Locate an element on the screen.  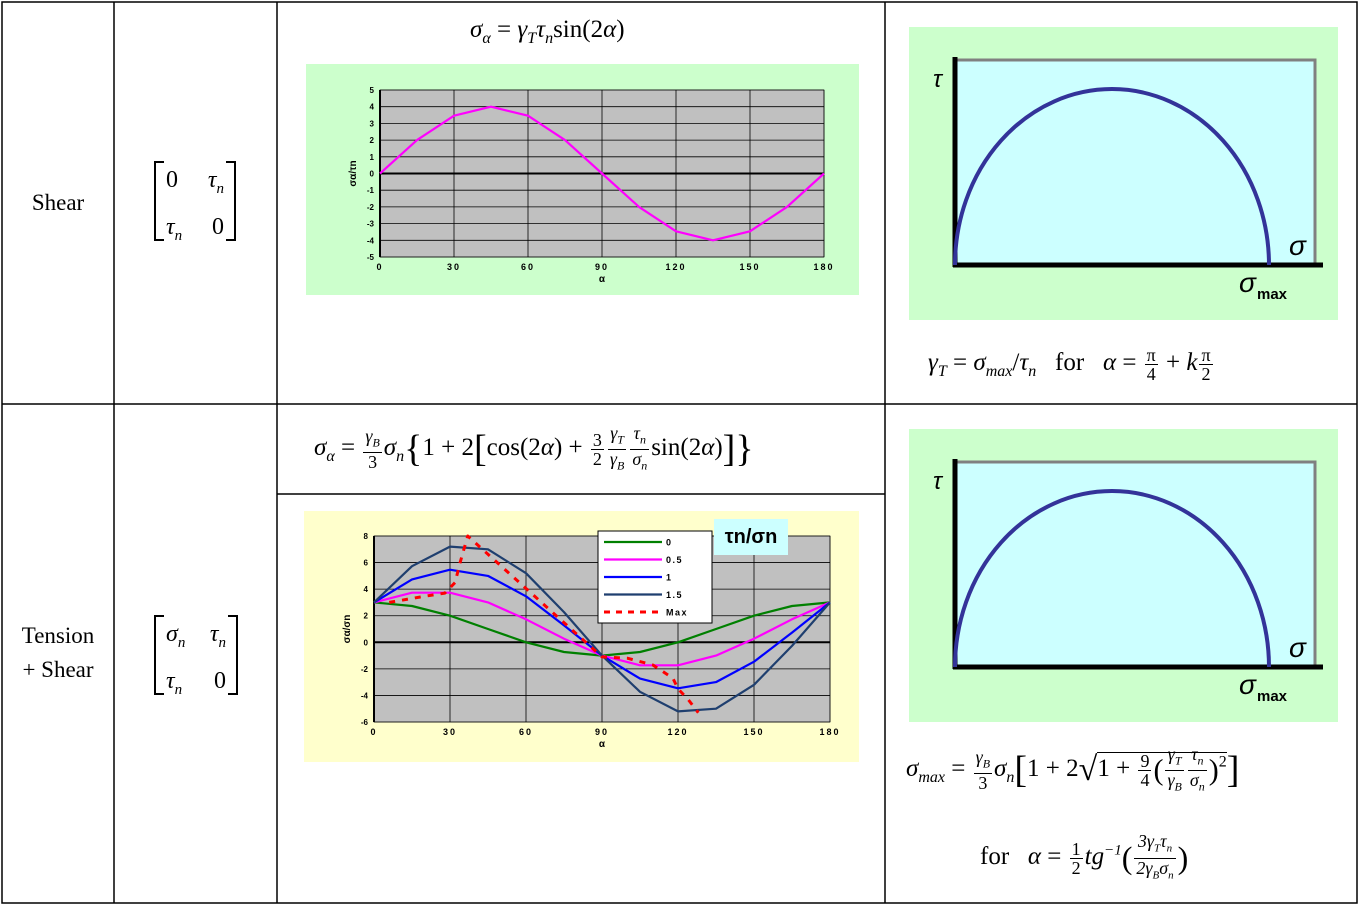
mohr-plot-area is located at coordinates (1135, 564).